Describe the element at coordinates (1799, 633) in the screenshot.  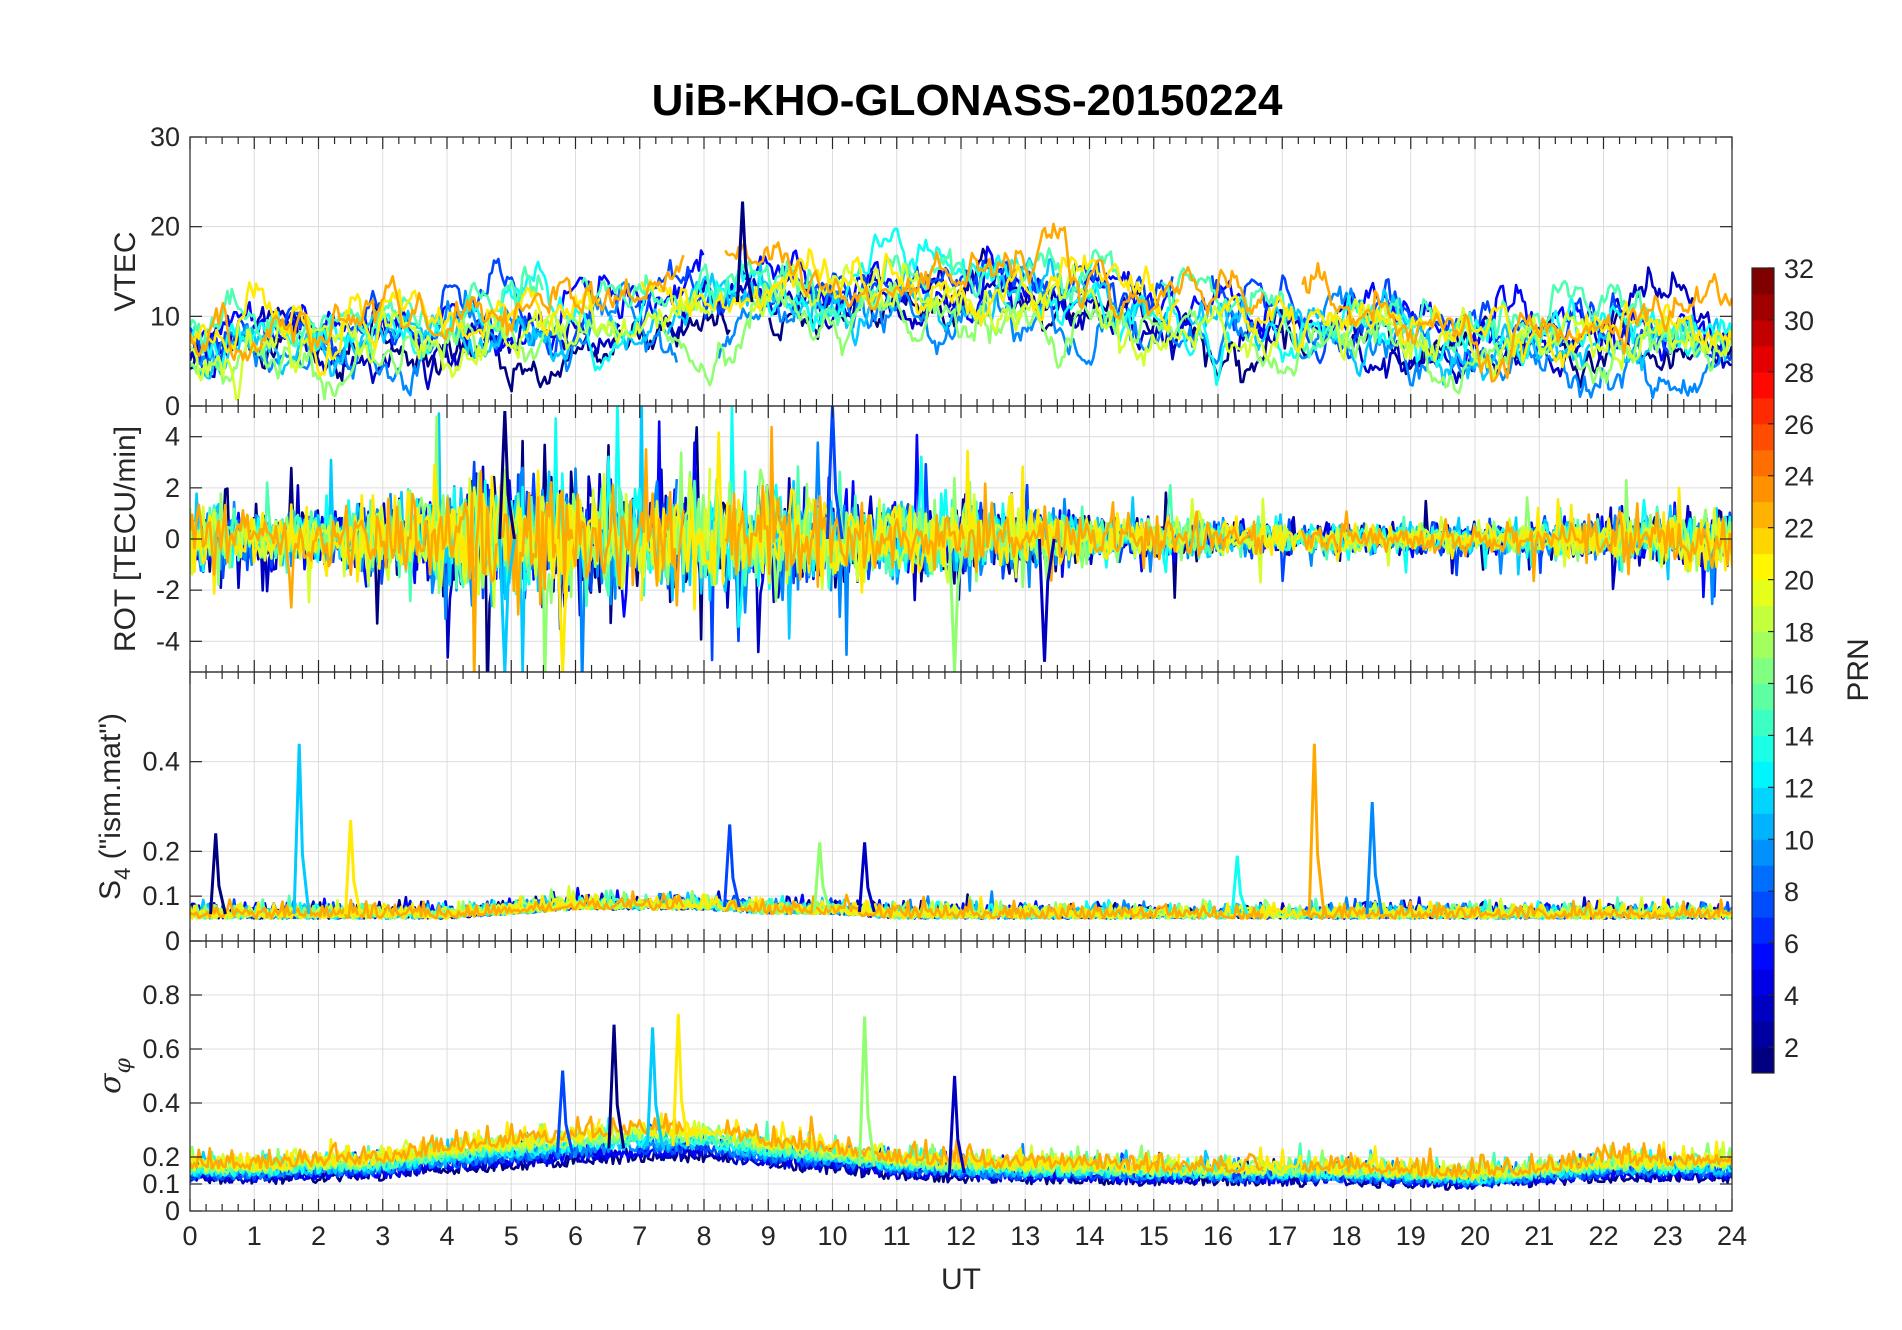
I see `colorbar-tick-label: 18` at that location.